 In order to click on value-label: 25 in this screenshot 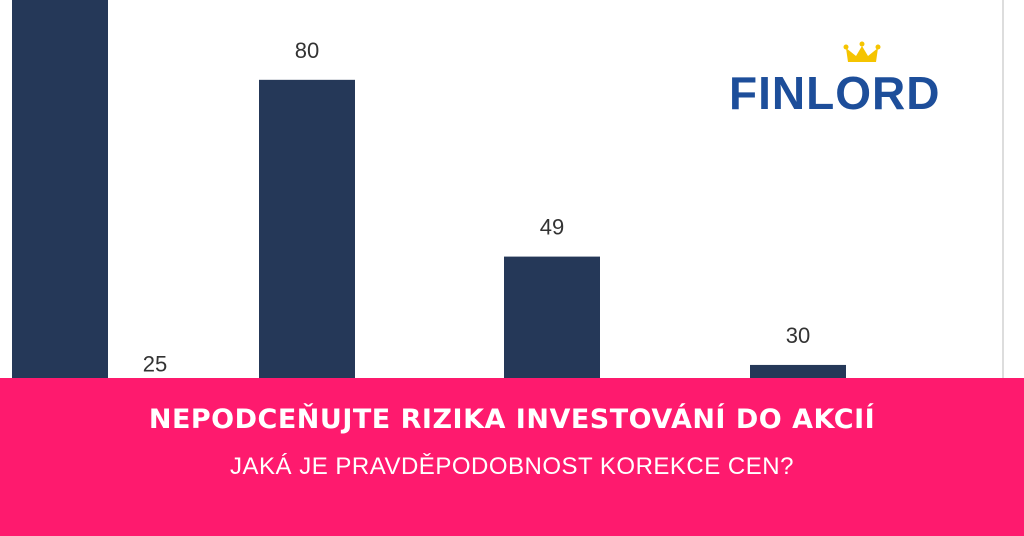, I will do `click(155, 363)`.